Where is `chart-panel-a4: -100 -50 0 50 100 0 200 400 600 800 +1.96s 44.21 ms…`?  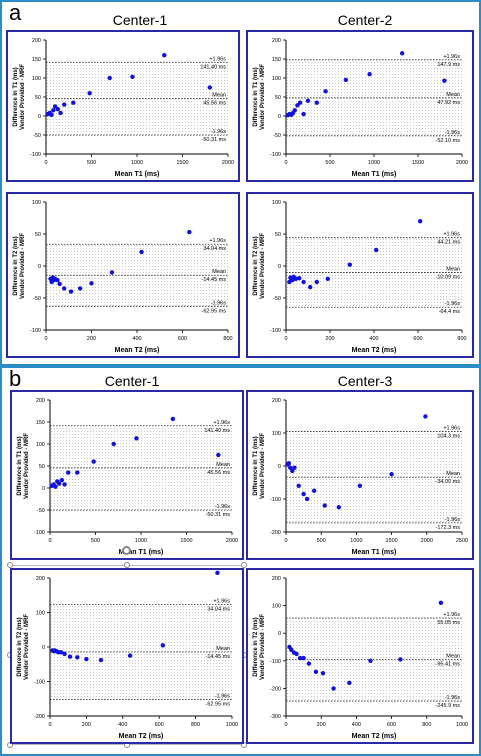
chart-panel-a4: -100 -50 0 50 100 0 200 400 600 800 +1.96s 44.21 ms… is located at coordinates (360, 275).